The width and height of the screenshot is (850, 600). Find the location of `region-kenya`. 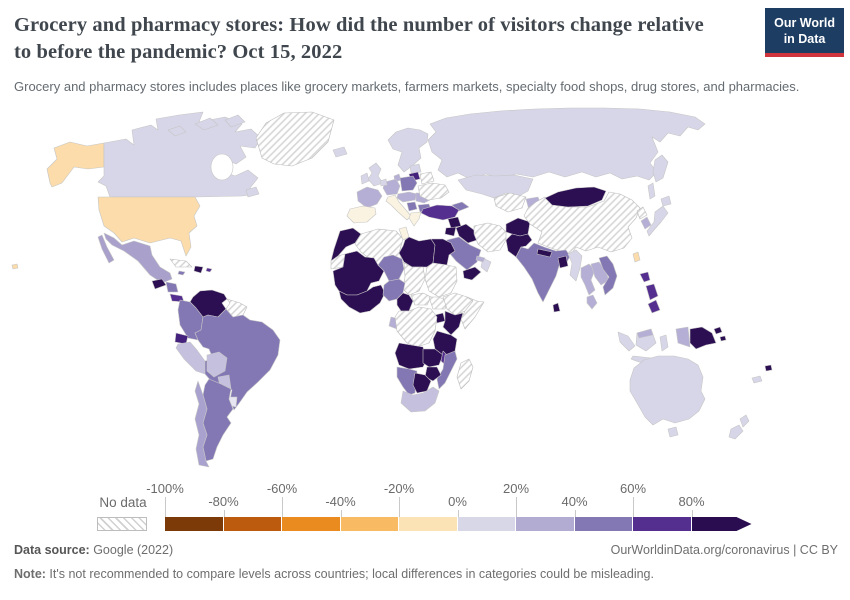

region-kenya is located at coordinates (453, 323).